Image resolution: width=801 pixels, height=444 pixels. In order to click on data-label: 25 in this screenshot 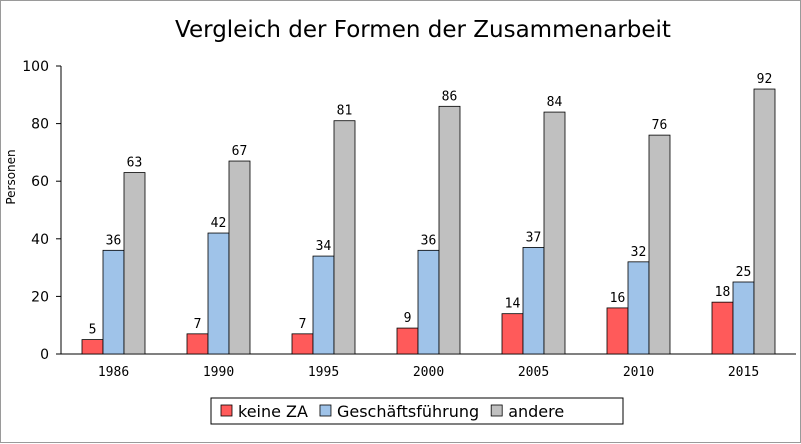, I will do `click(744, 272)`.